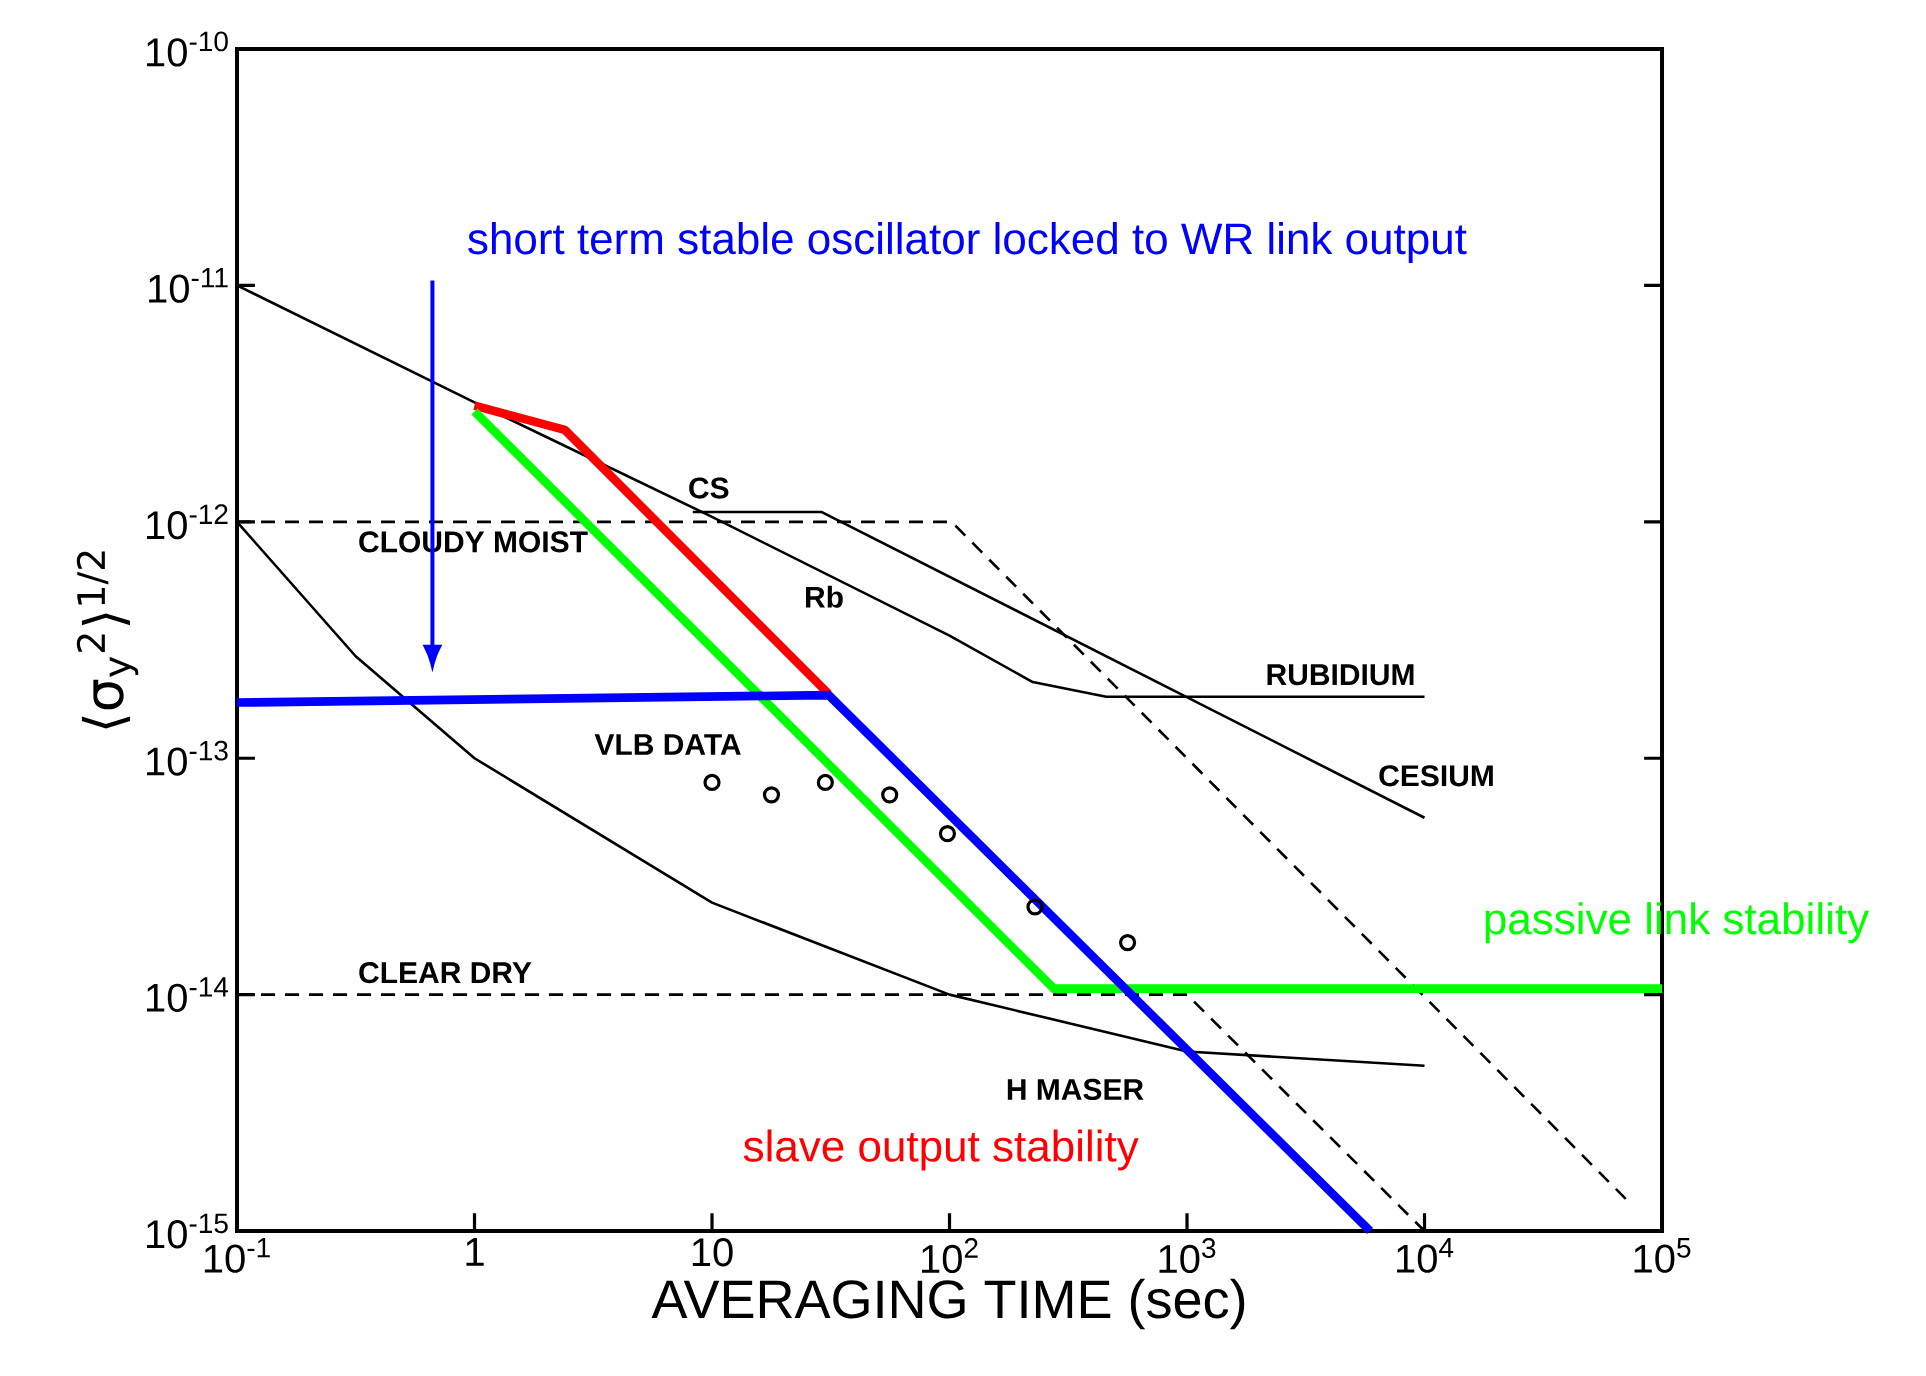 This screenshot has height=1376, width=1926. What do you see at coordinates (1187, 1256) in the screenshot?
I see `x-tick-label: 10$^{3}$` at bounding box center [1187, 1256].